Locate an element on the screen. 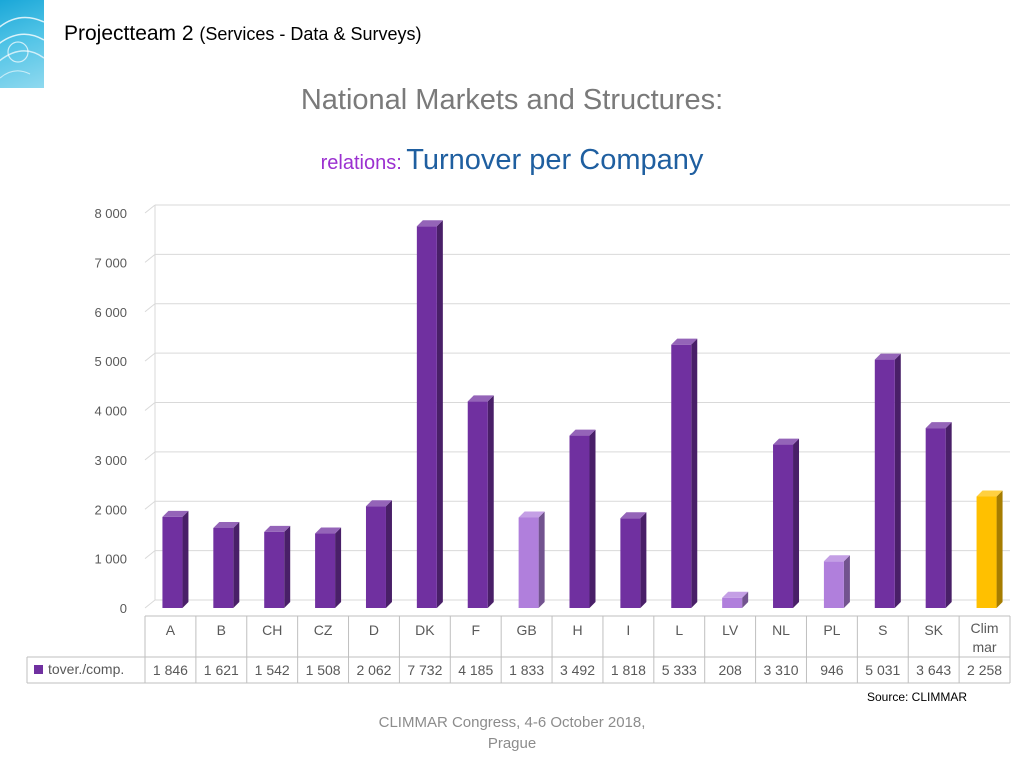  chart-subtitle-main: Turnover per Company is located at coordinates (555, 160).